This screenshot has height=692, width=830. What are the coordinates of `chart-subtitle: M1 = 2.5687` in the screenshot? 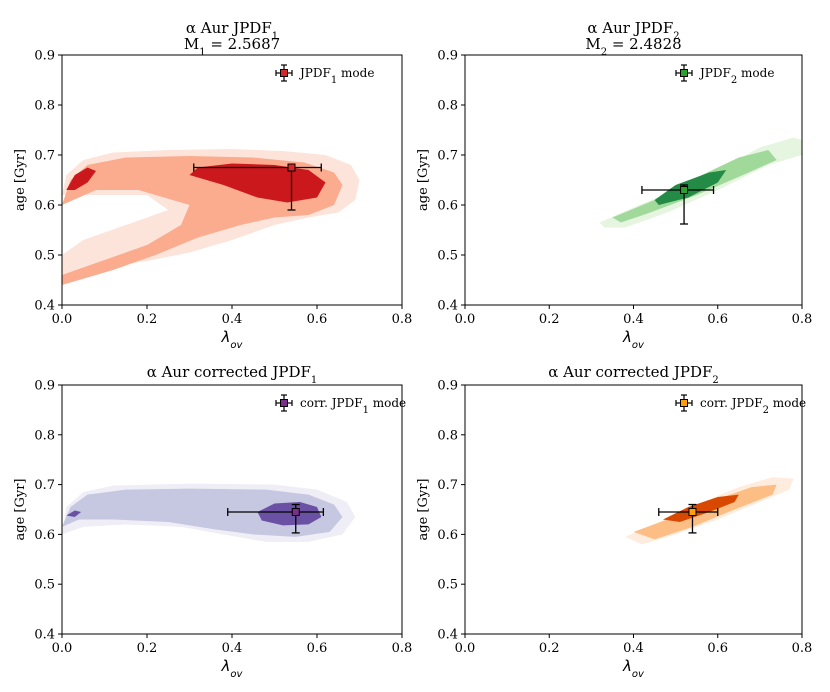 It's located at (232, 46).